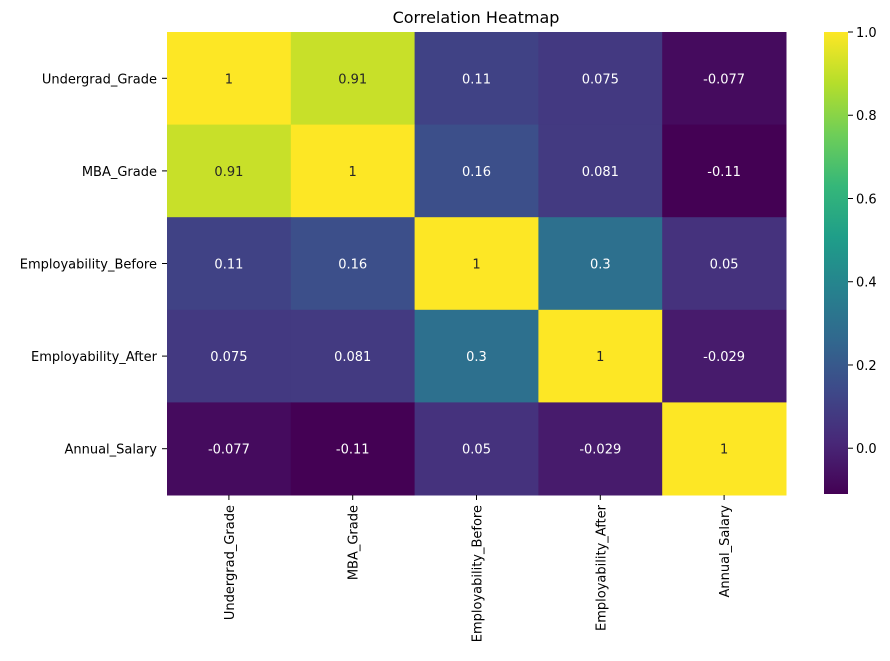  Describe the element at coordinates (476, 17) in the screenshot. I see `chart-title: Correlation Heatmap` at that location.